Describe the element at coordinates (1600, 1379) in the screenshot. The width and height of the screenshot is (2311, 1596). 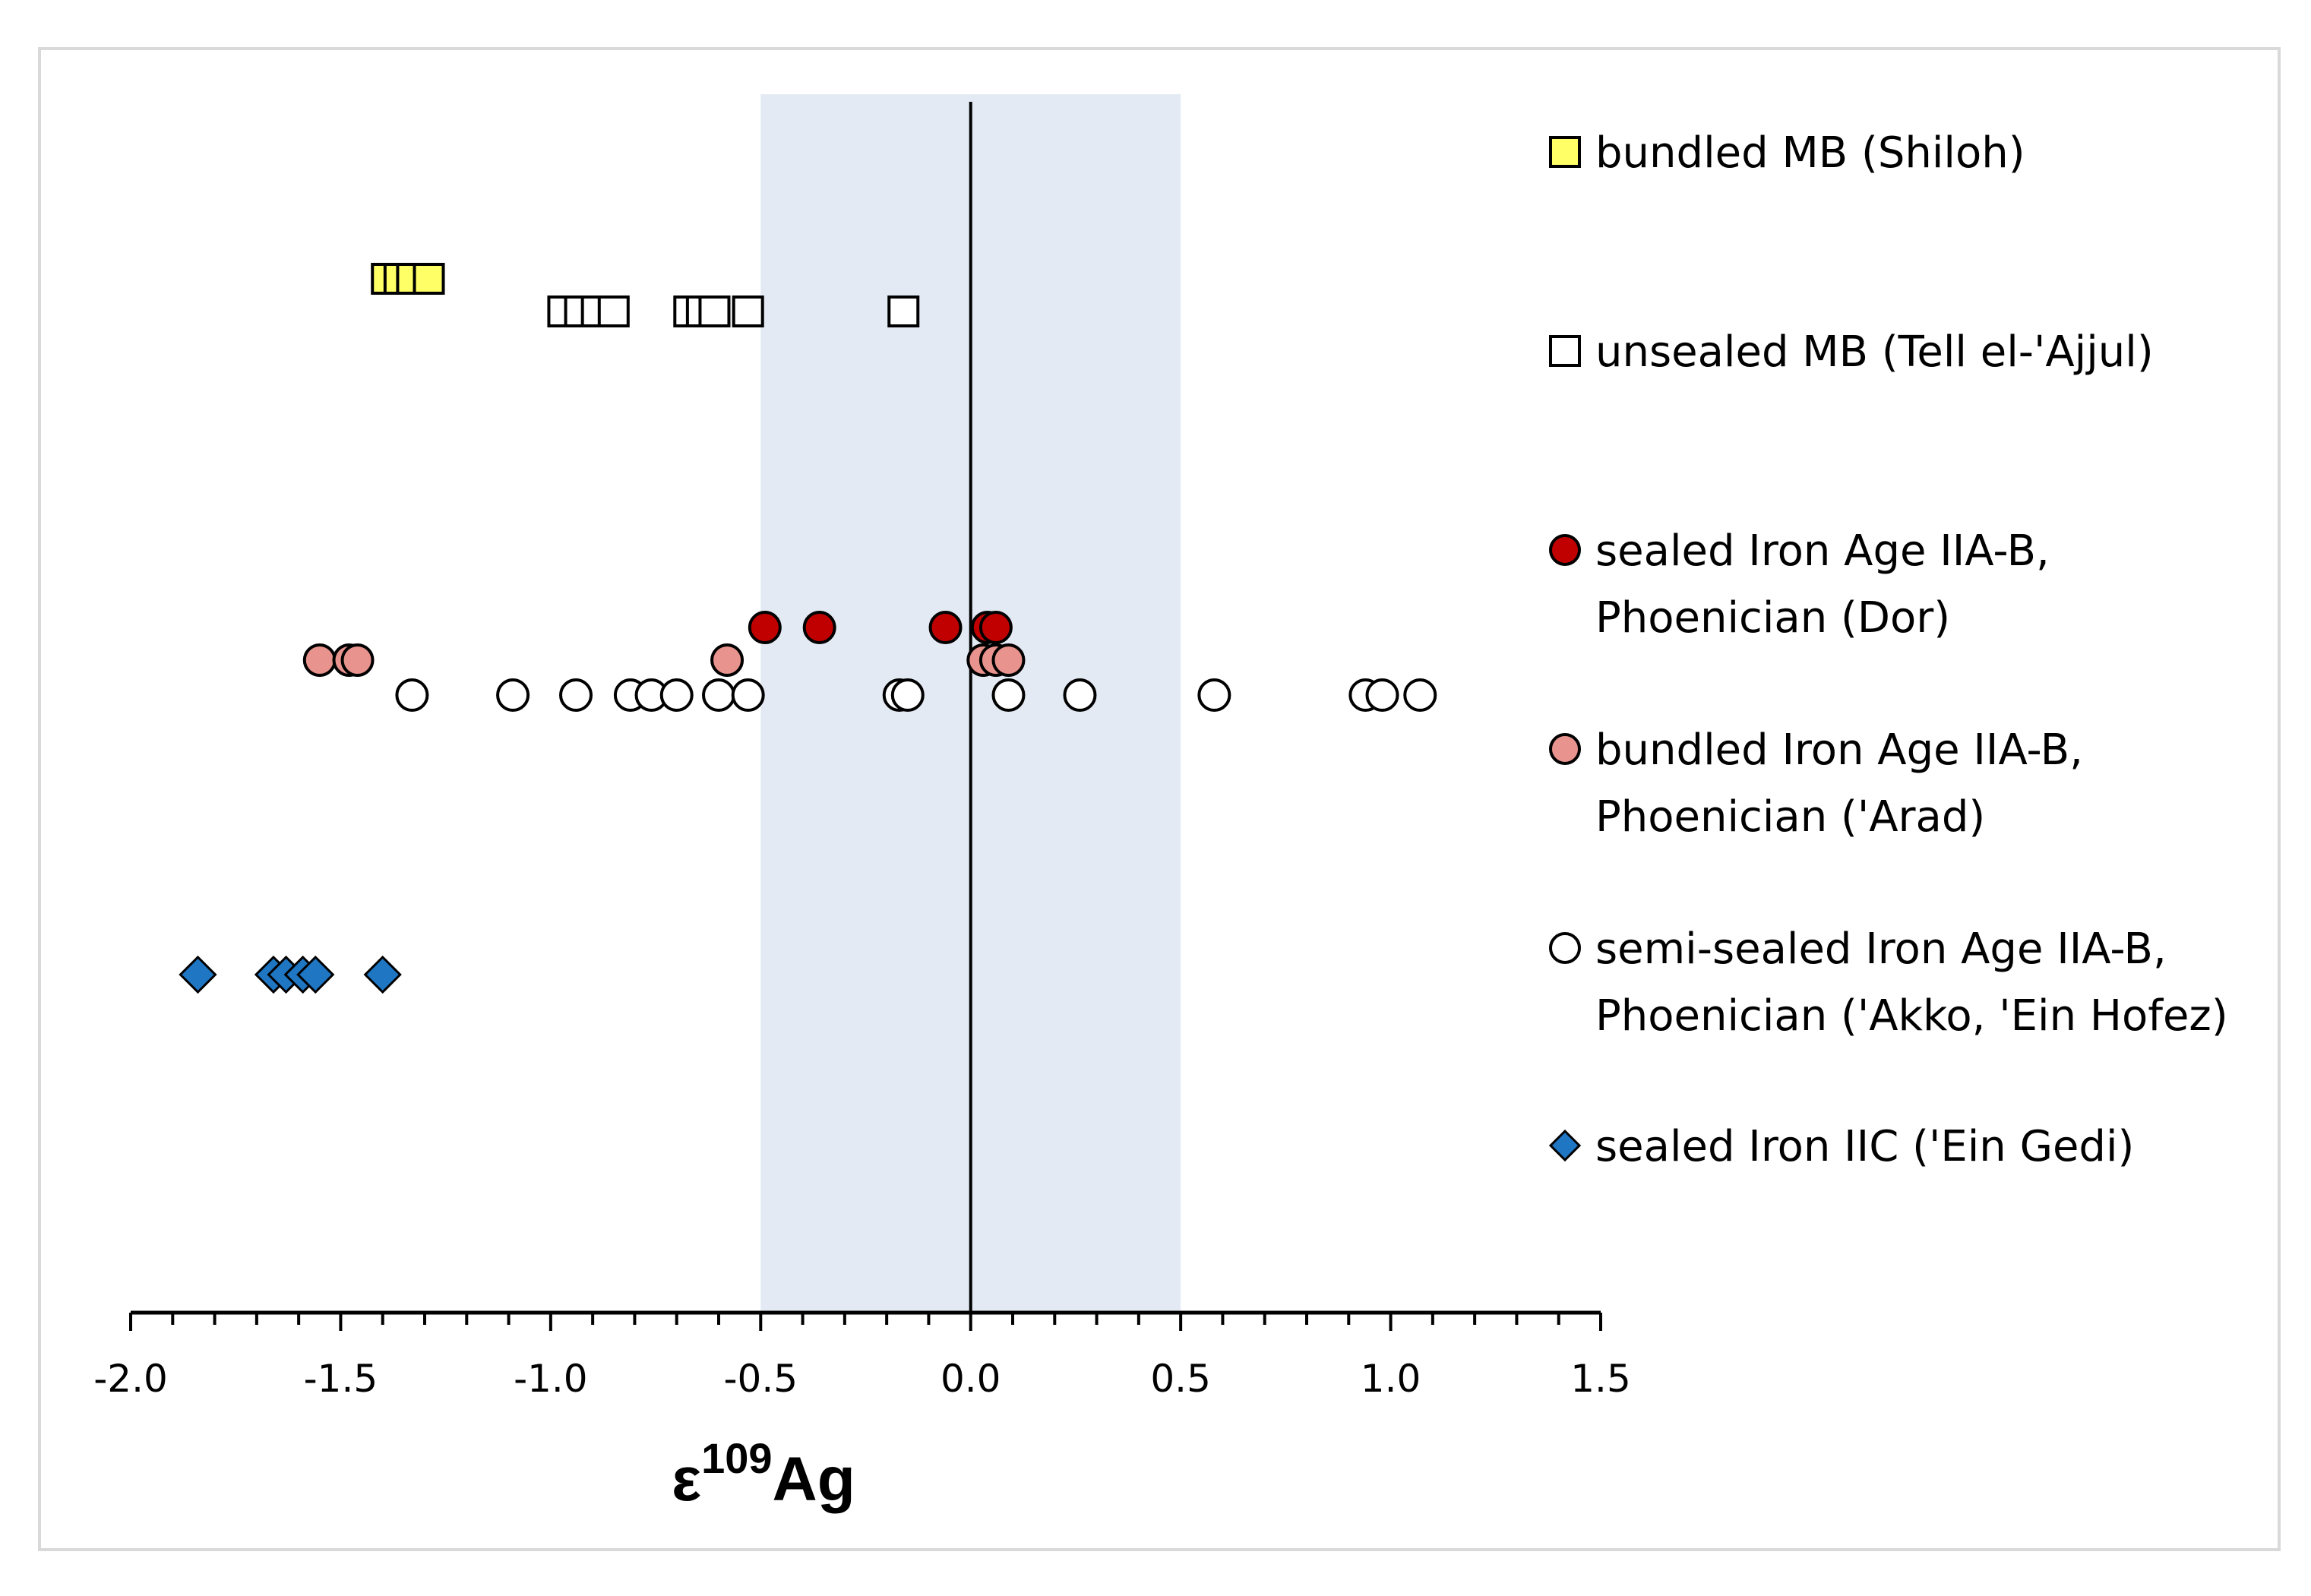
I see `x-tick-label: 1.5` at that location.